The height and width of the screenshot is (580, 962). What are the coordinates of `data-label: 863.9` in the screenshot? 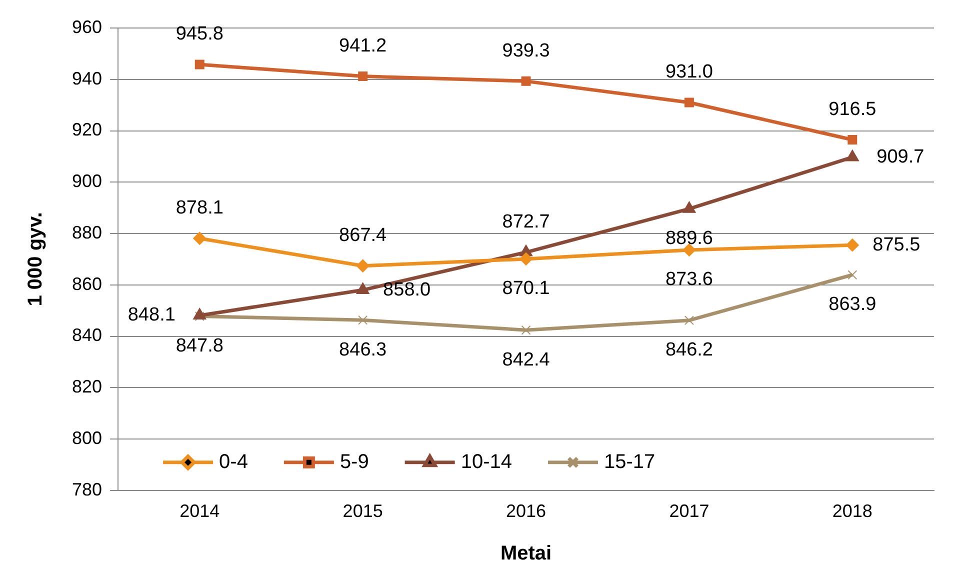 It's located at (852, 305).